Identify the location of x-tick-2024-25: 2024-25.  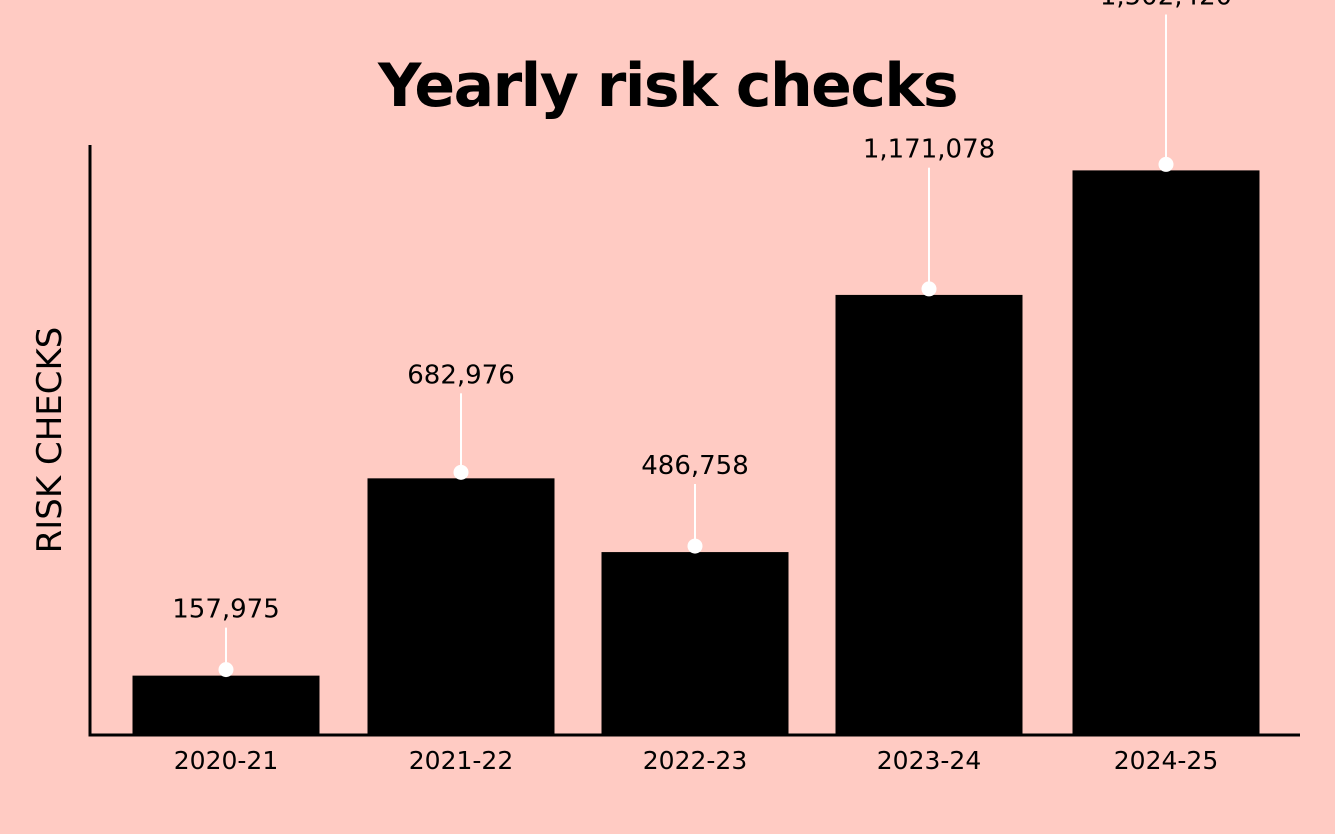
(1166, 760).